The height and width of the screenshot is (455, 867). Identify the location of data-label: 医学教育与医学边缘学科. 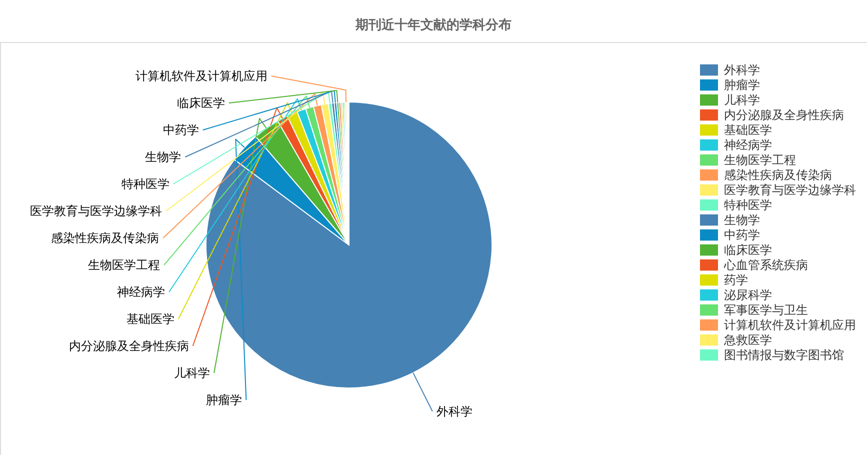
(96, 211).